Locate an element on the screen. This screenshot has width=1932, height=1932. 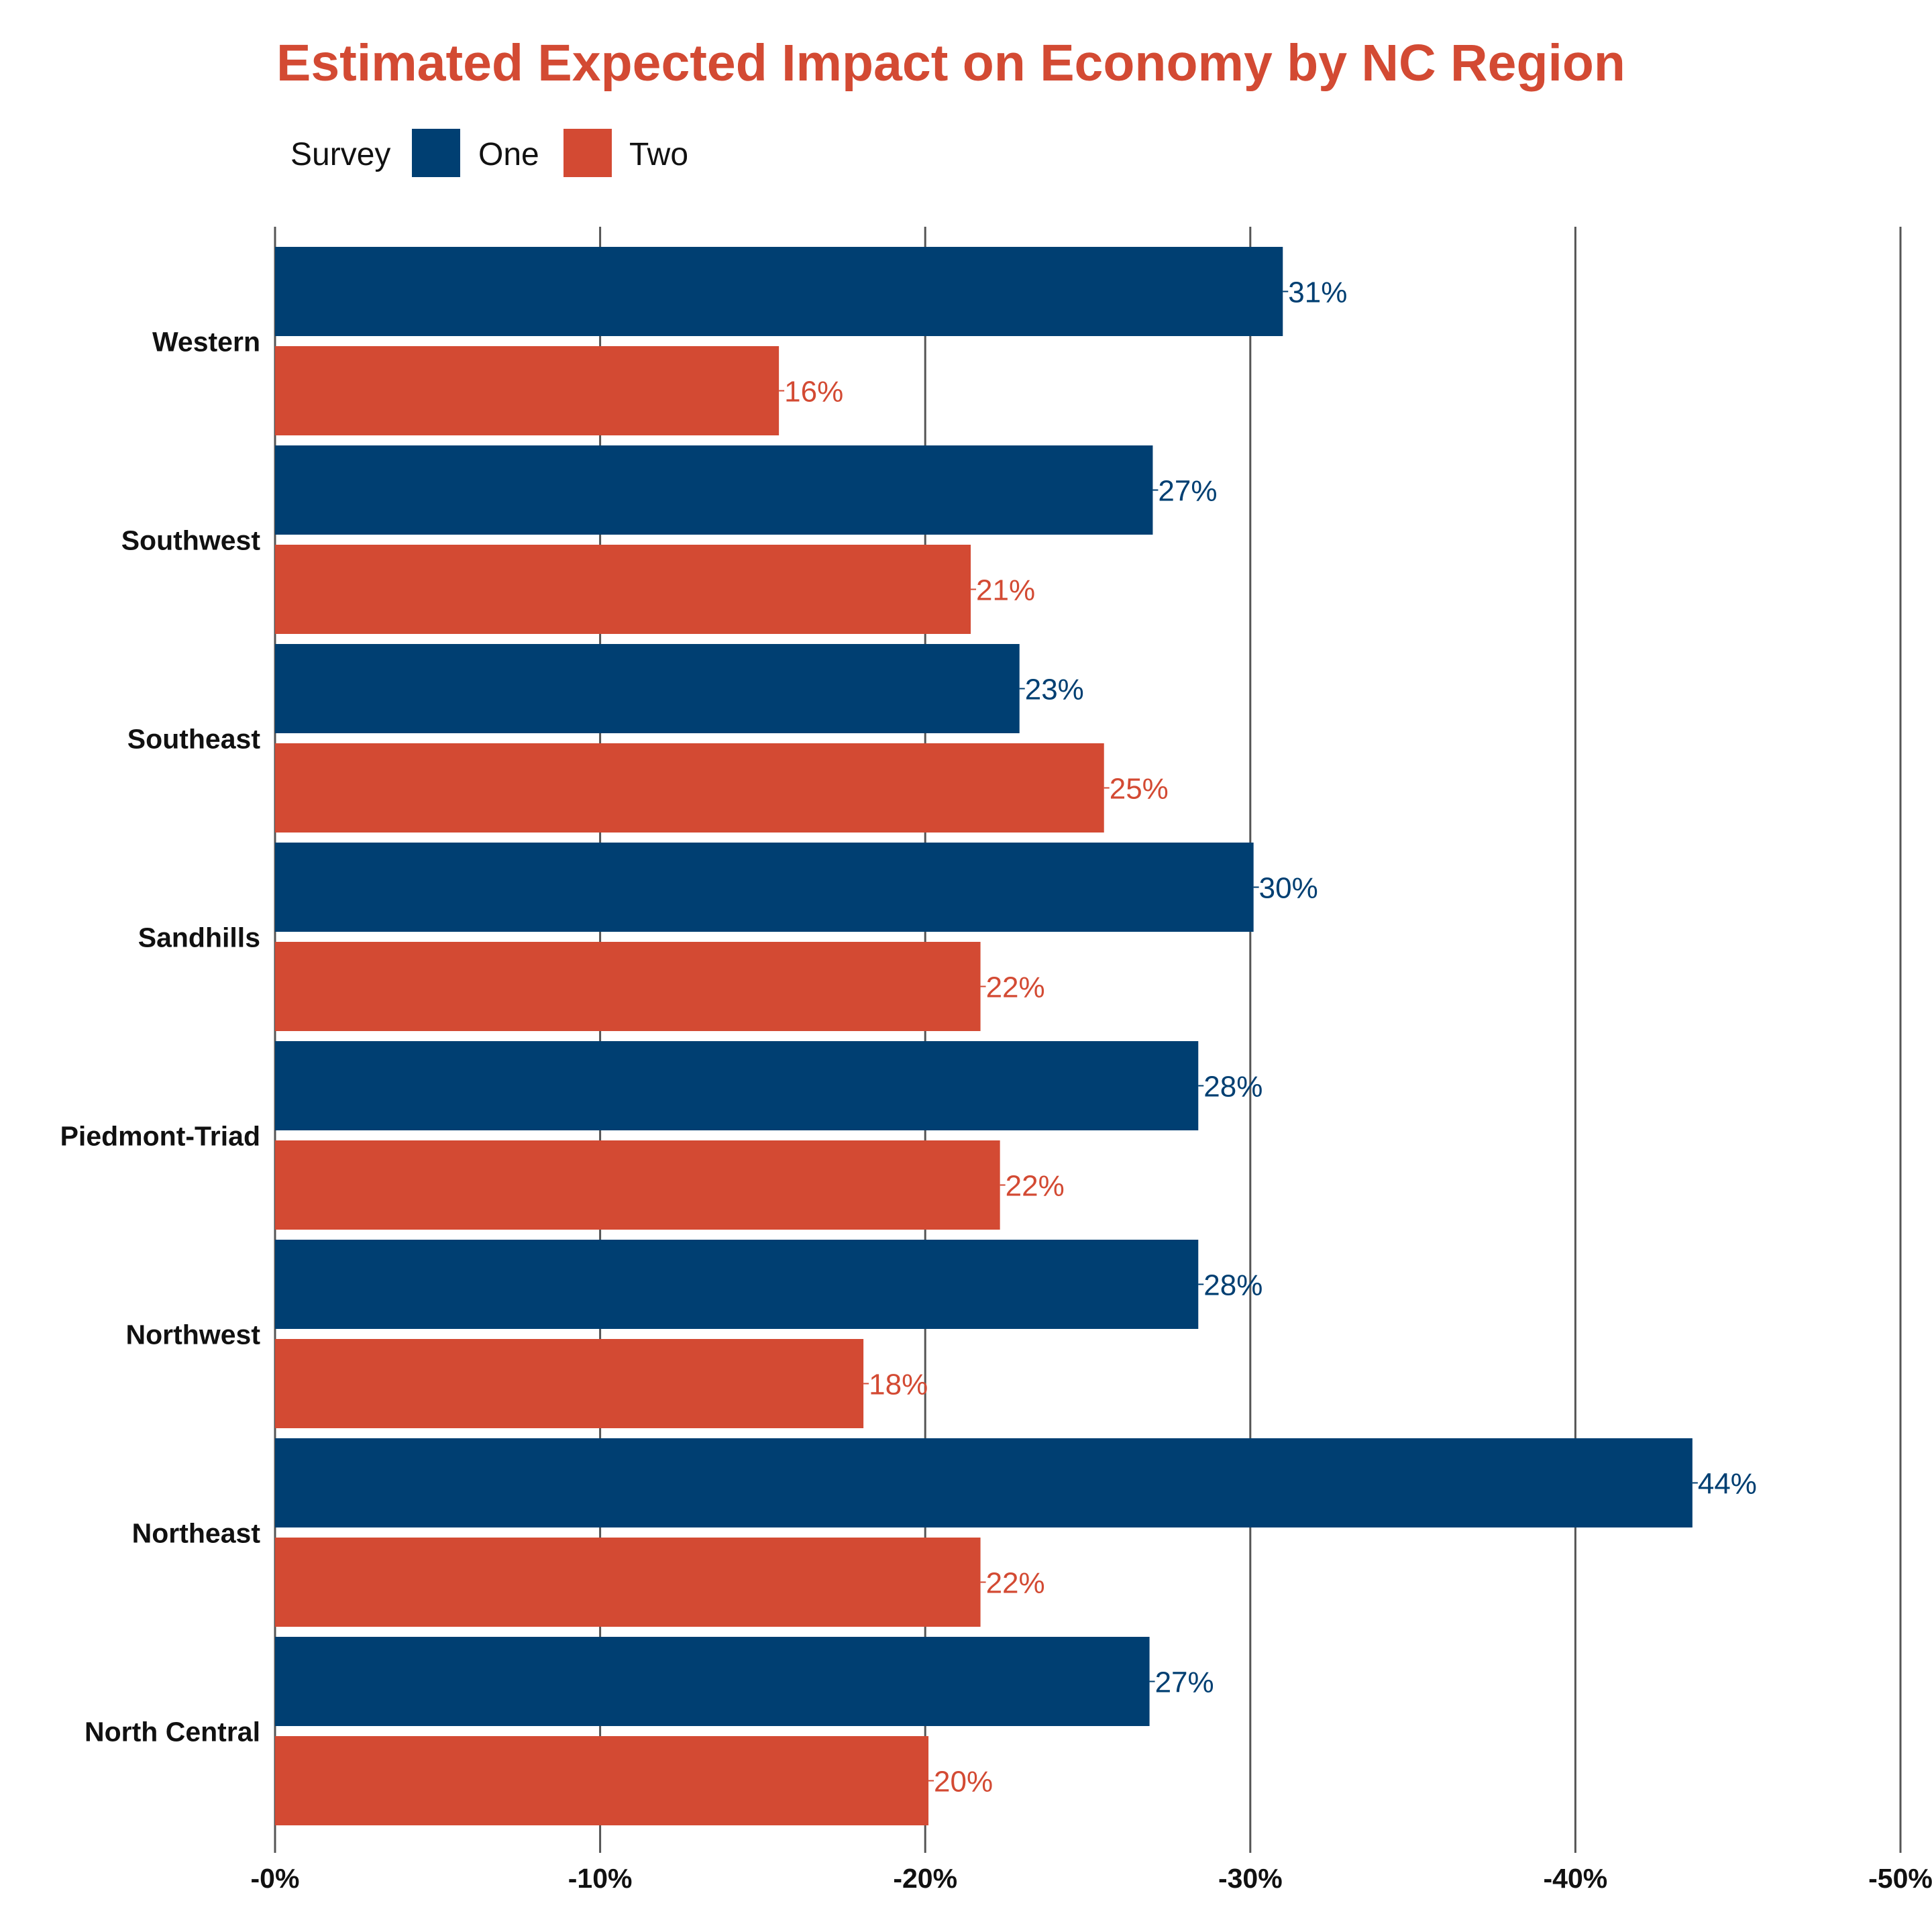
legend-label-two: Two is located at coordinates (658, 154).